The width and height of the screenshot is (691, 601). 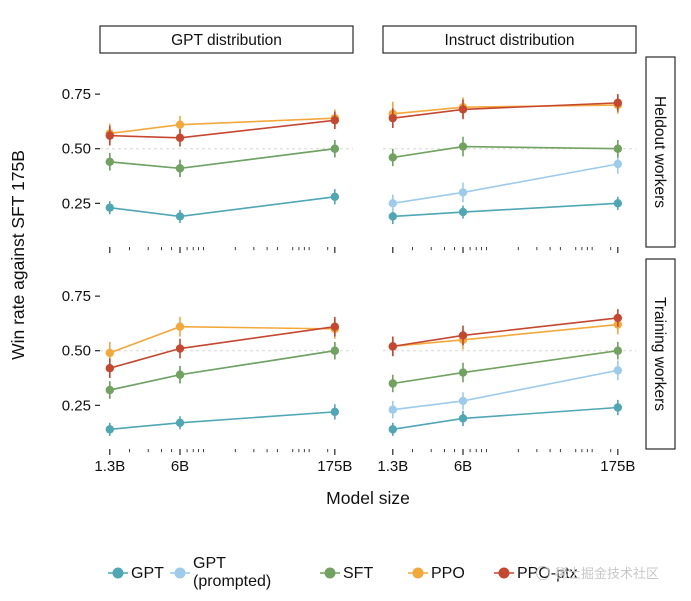 I want to click on legend-item-sft: SFT, so click(x=346, y=573).